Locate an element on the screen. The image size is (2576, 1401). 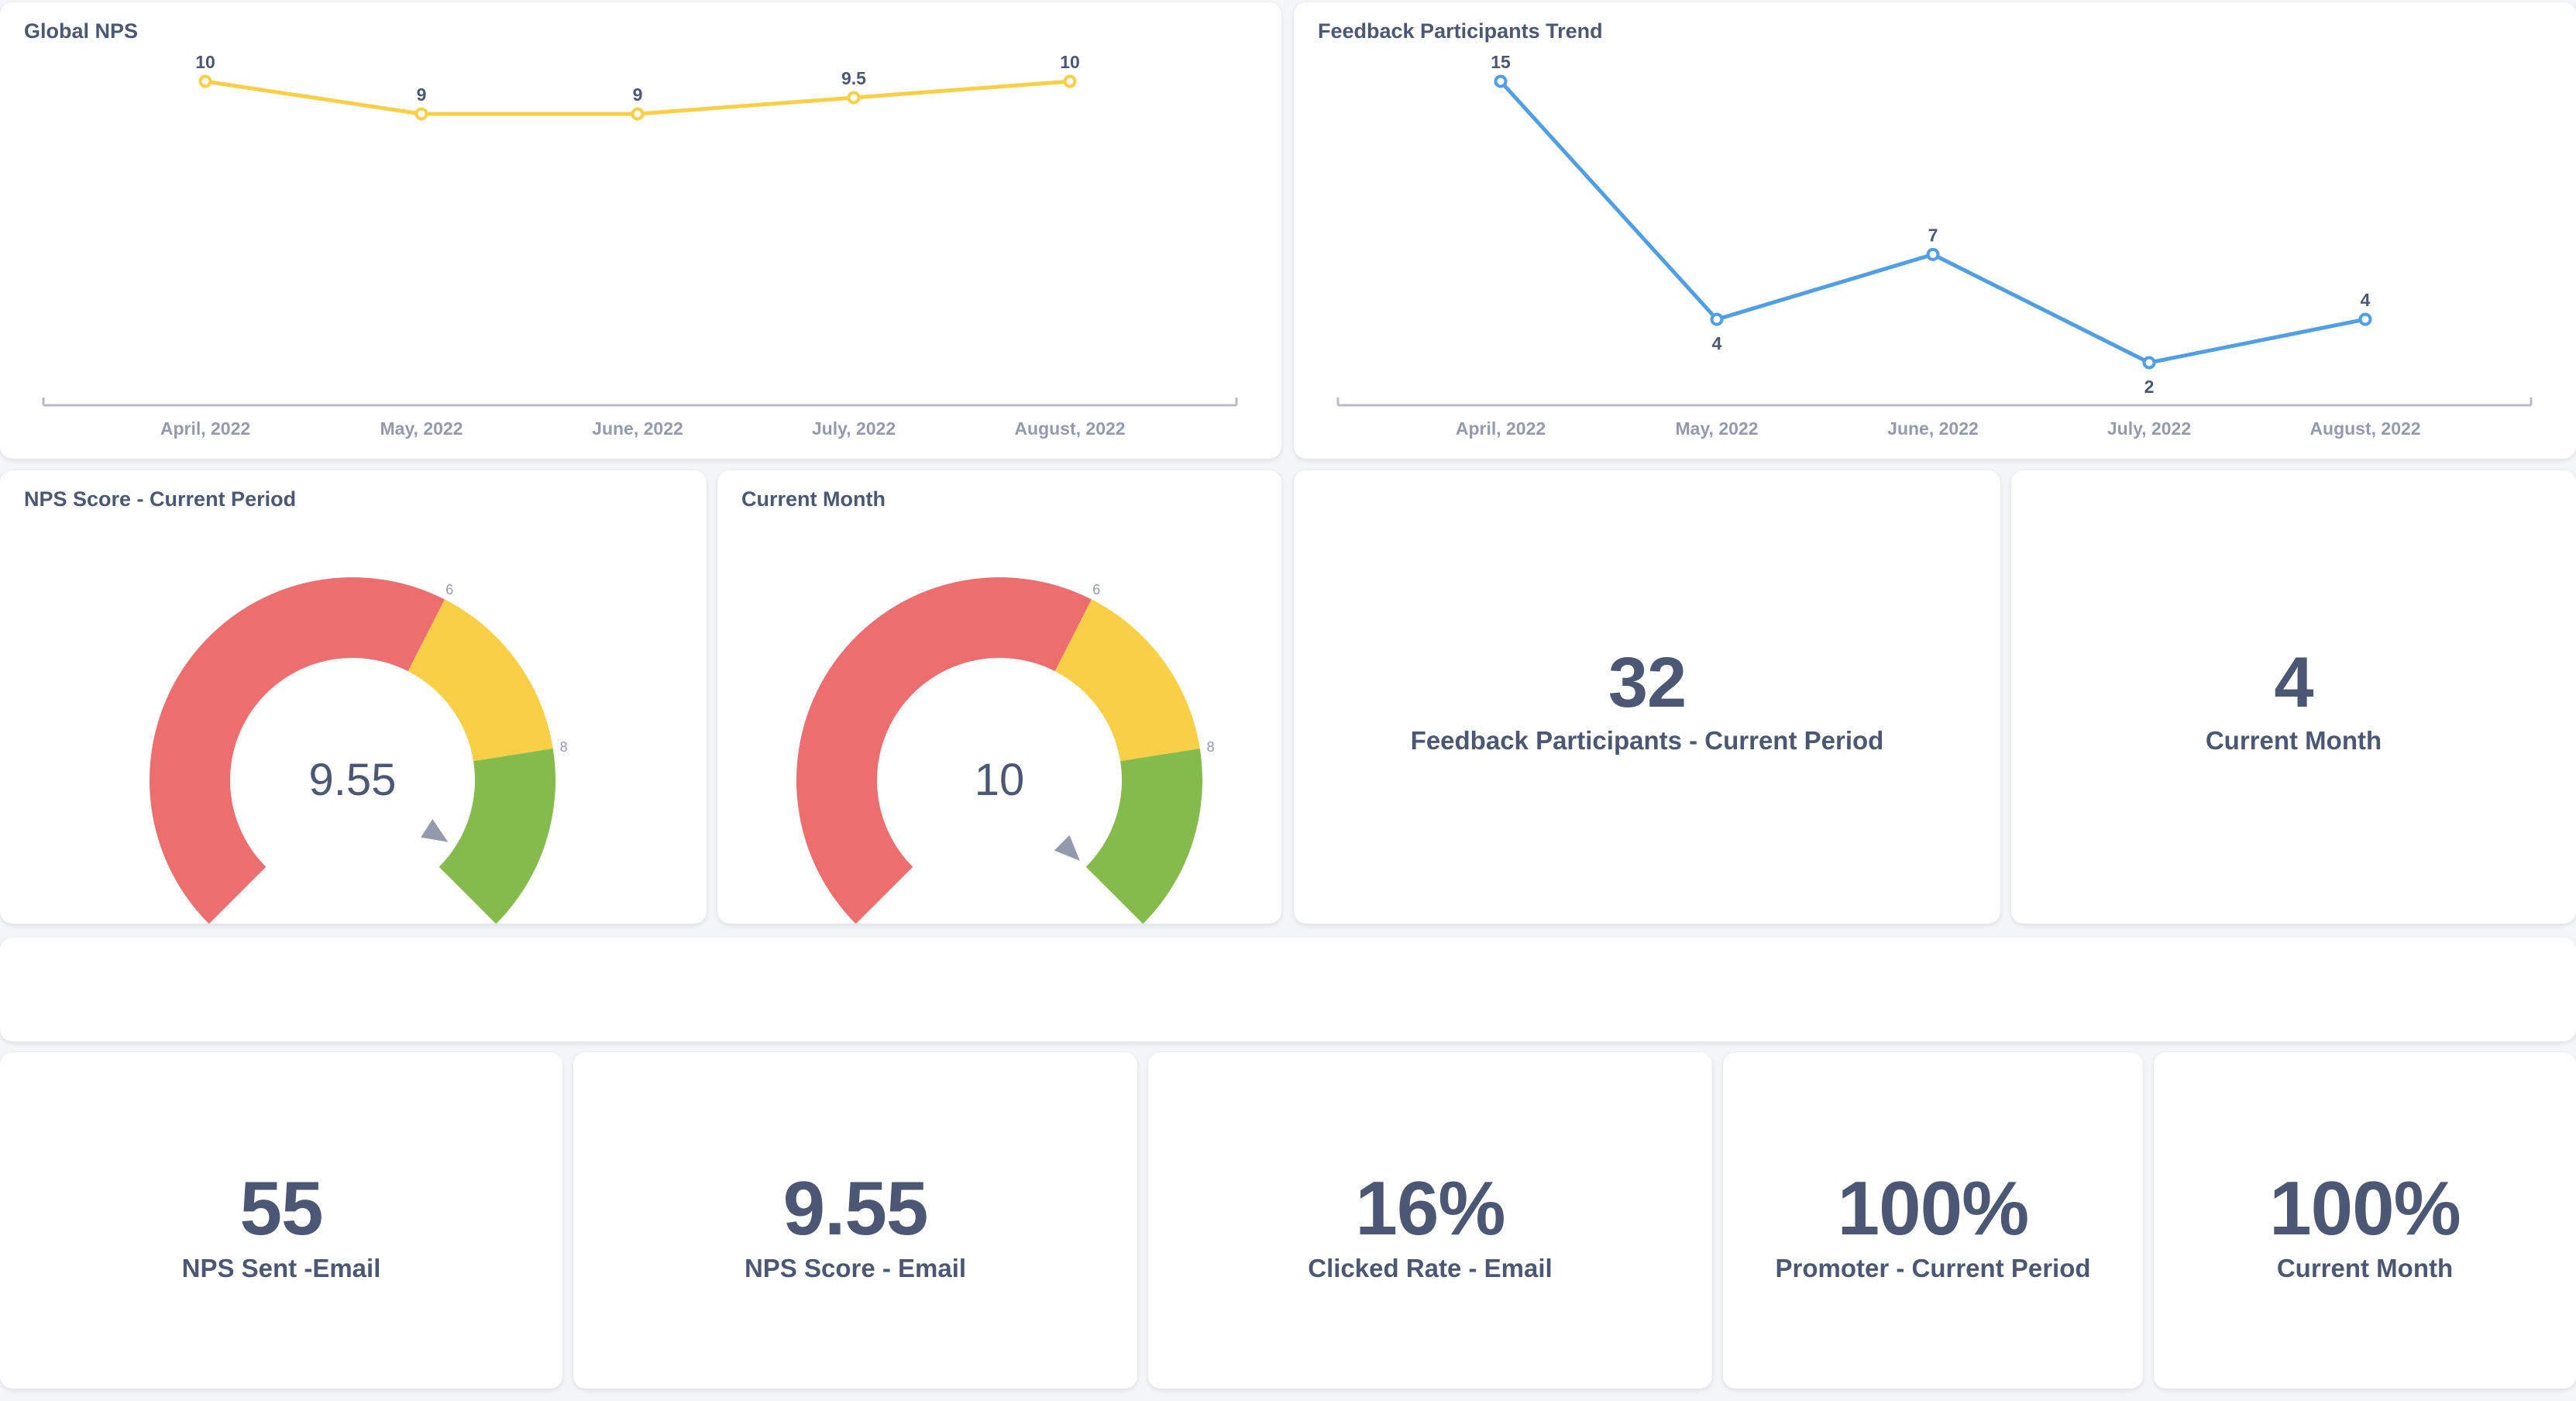
gauge-value-label: 10 is located at coordinates (1000, 780).